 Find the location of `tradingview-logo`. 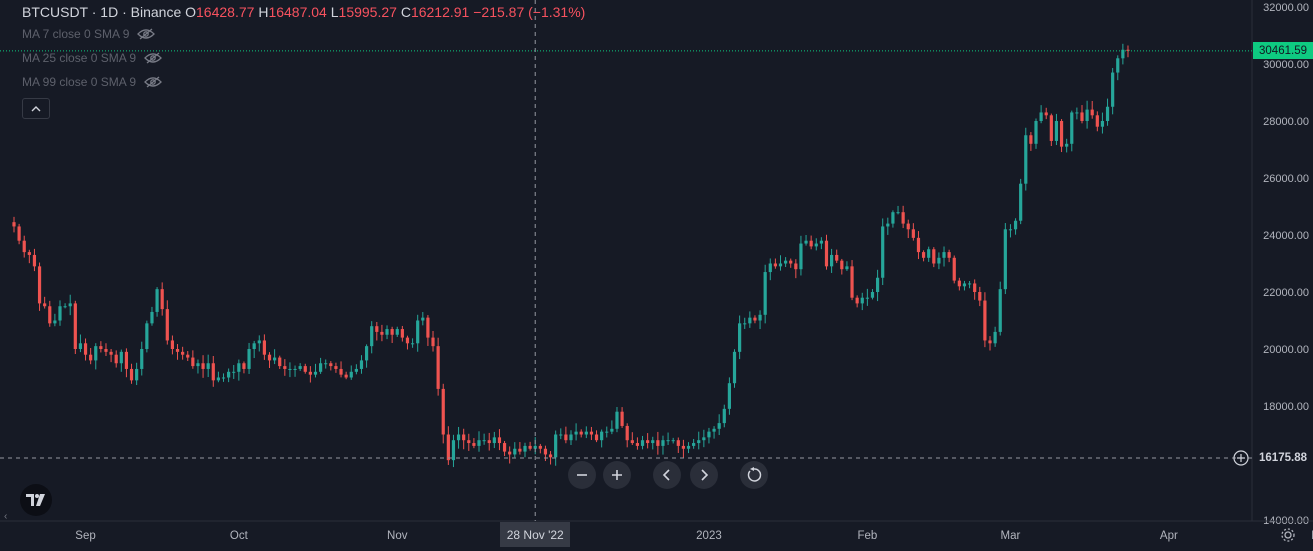

tradingview-logo is located at coordinates (36, 500).